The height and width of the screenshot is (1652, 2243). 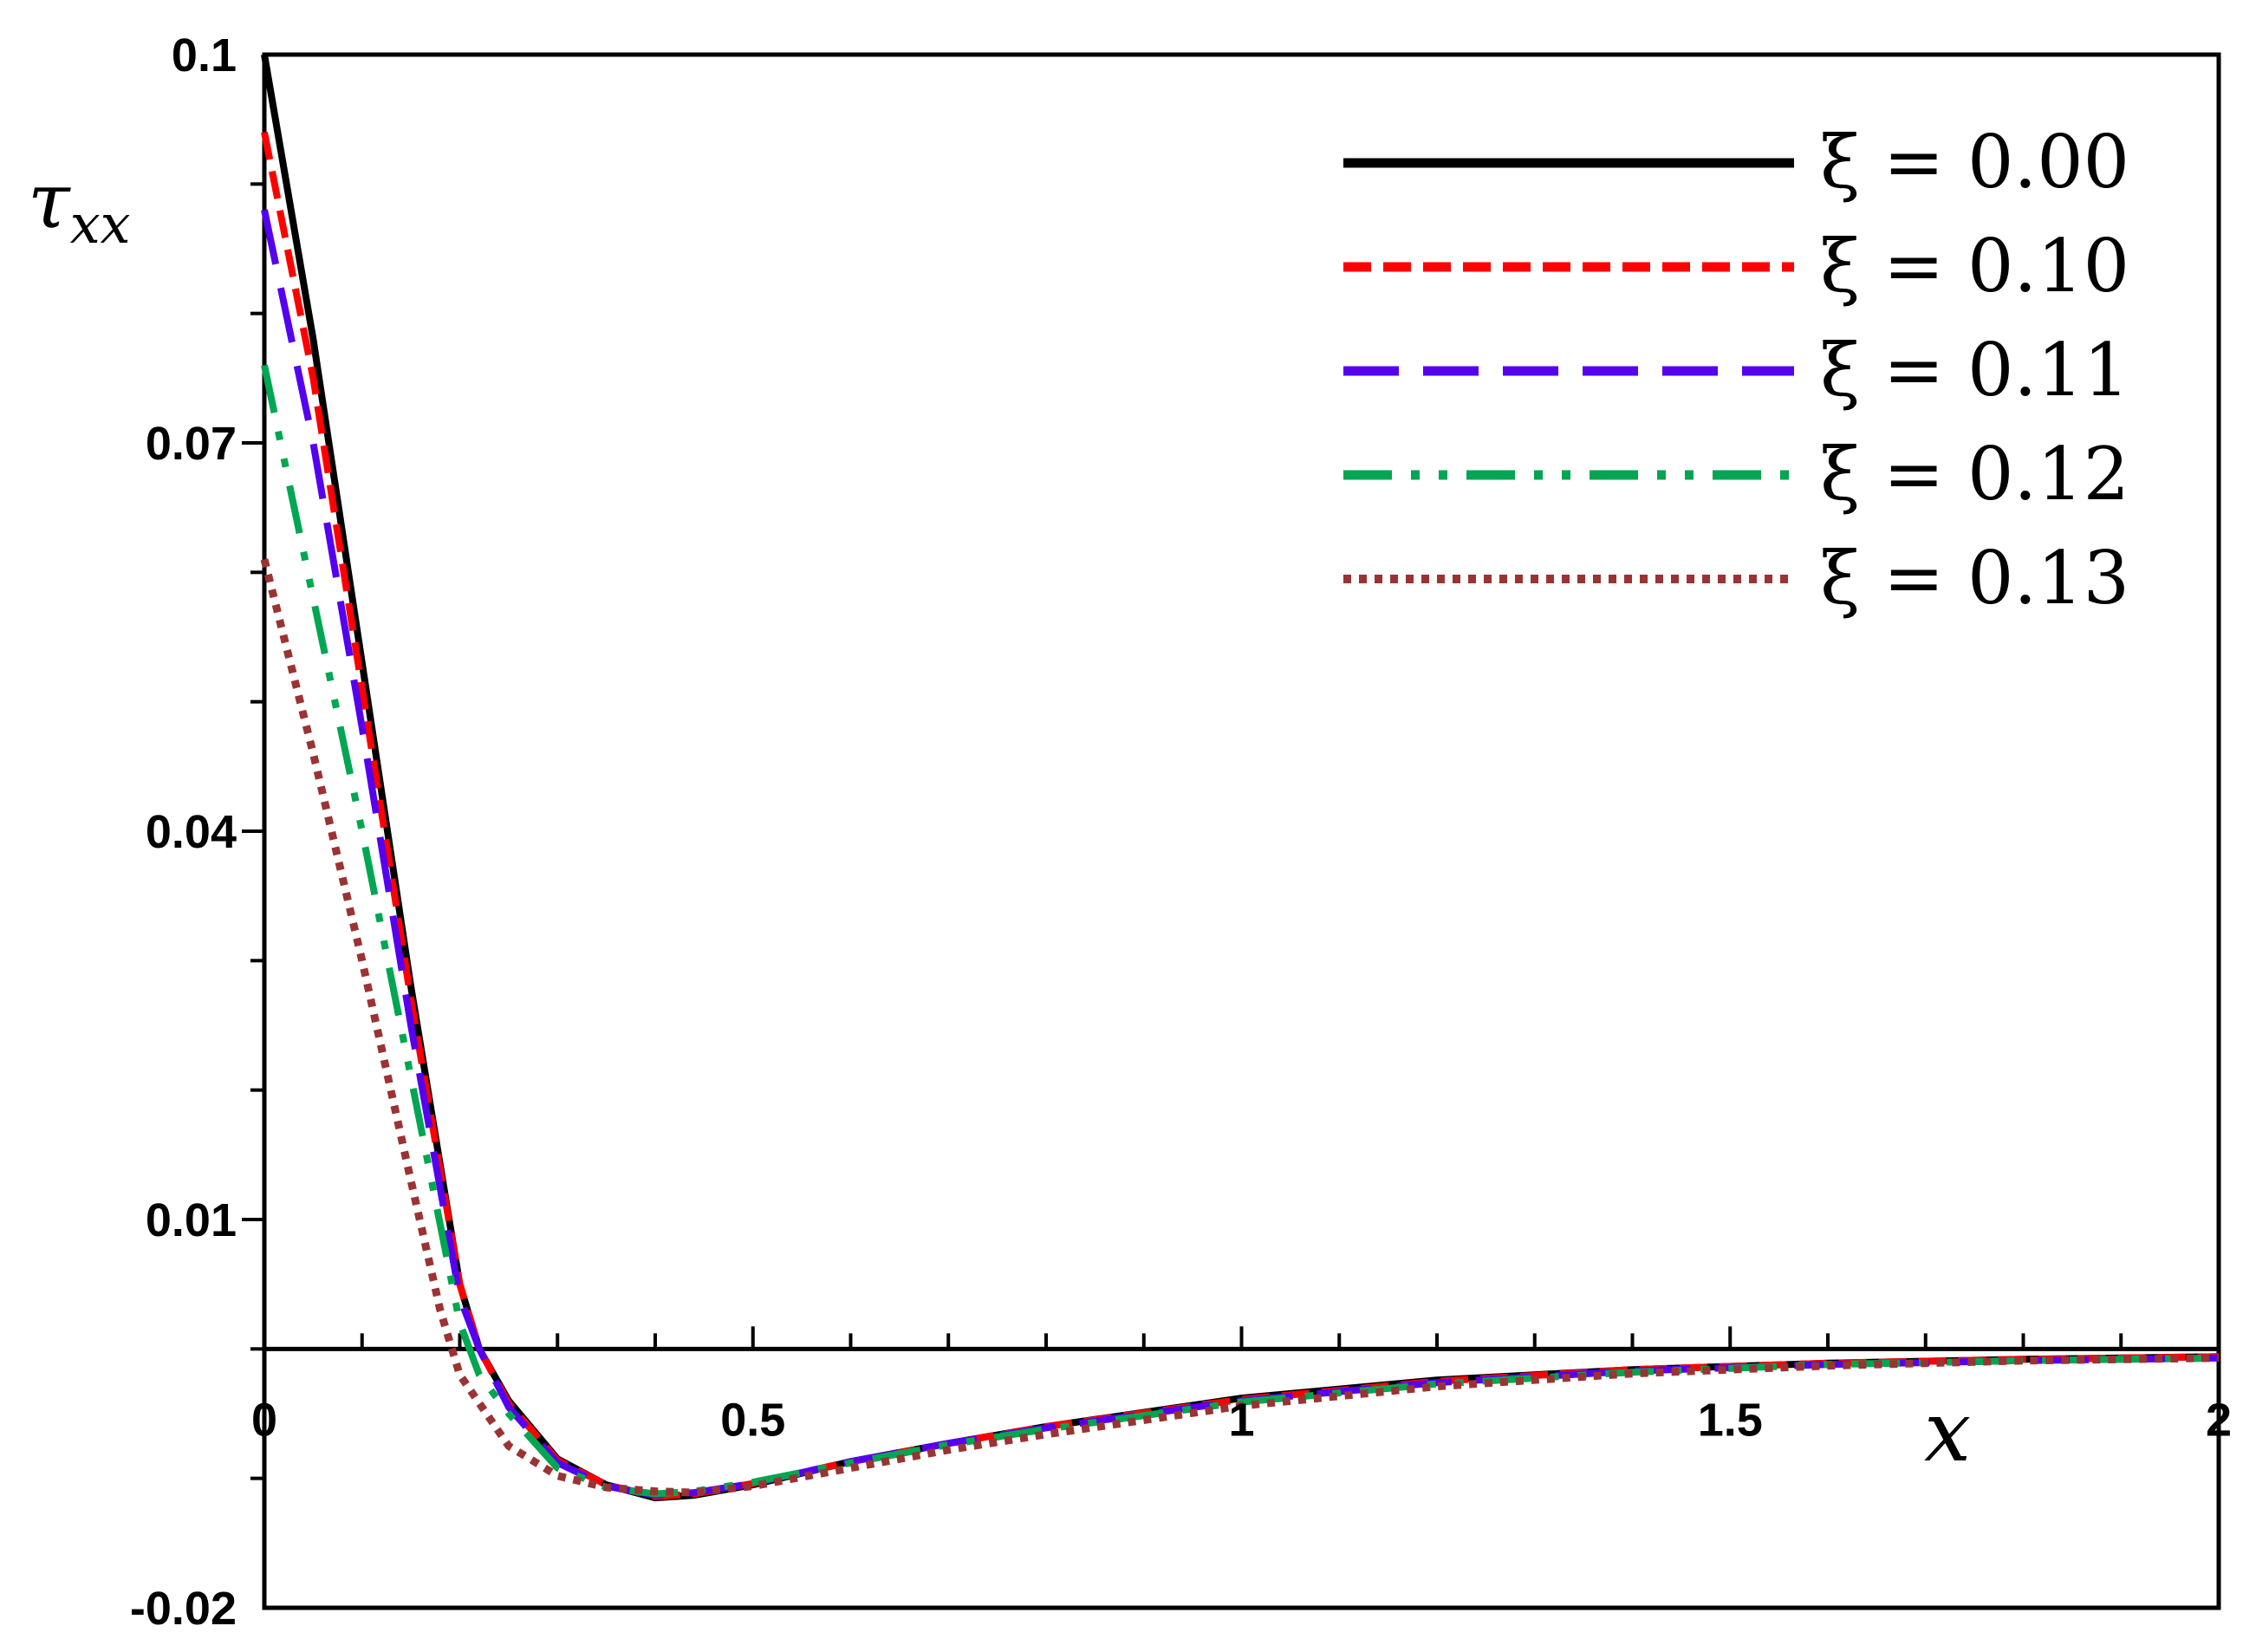 I want to click on y-tick-label: 0.07, so click(x=191, y=444).